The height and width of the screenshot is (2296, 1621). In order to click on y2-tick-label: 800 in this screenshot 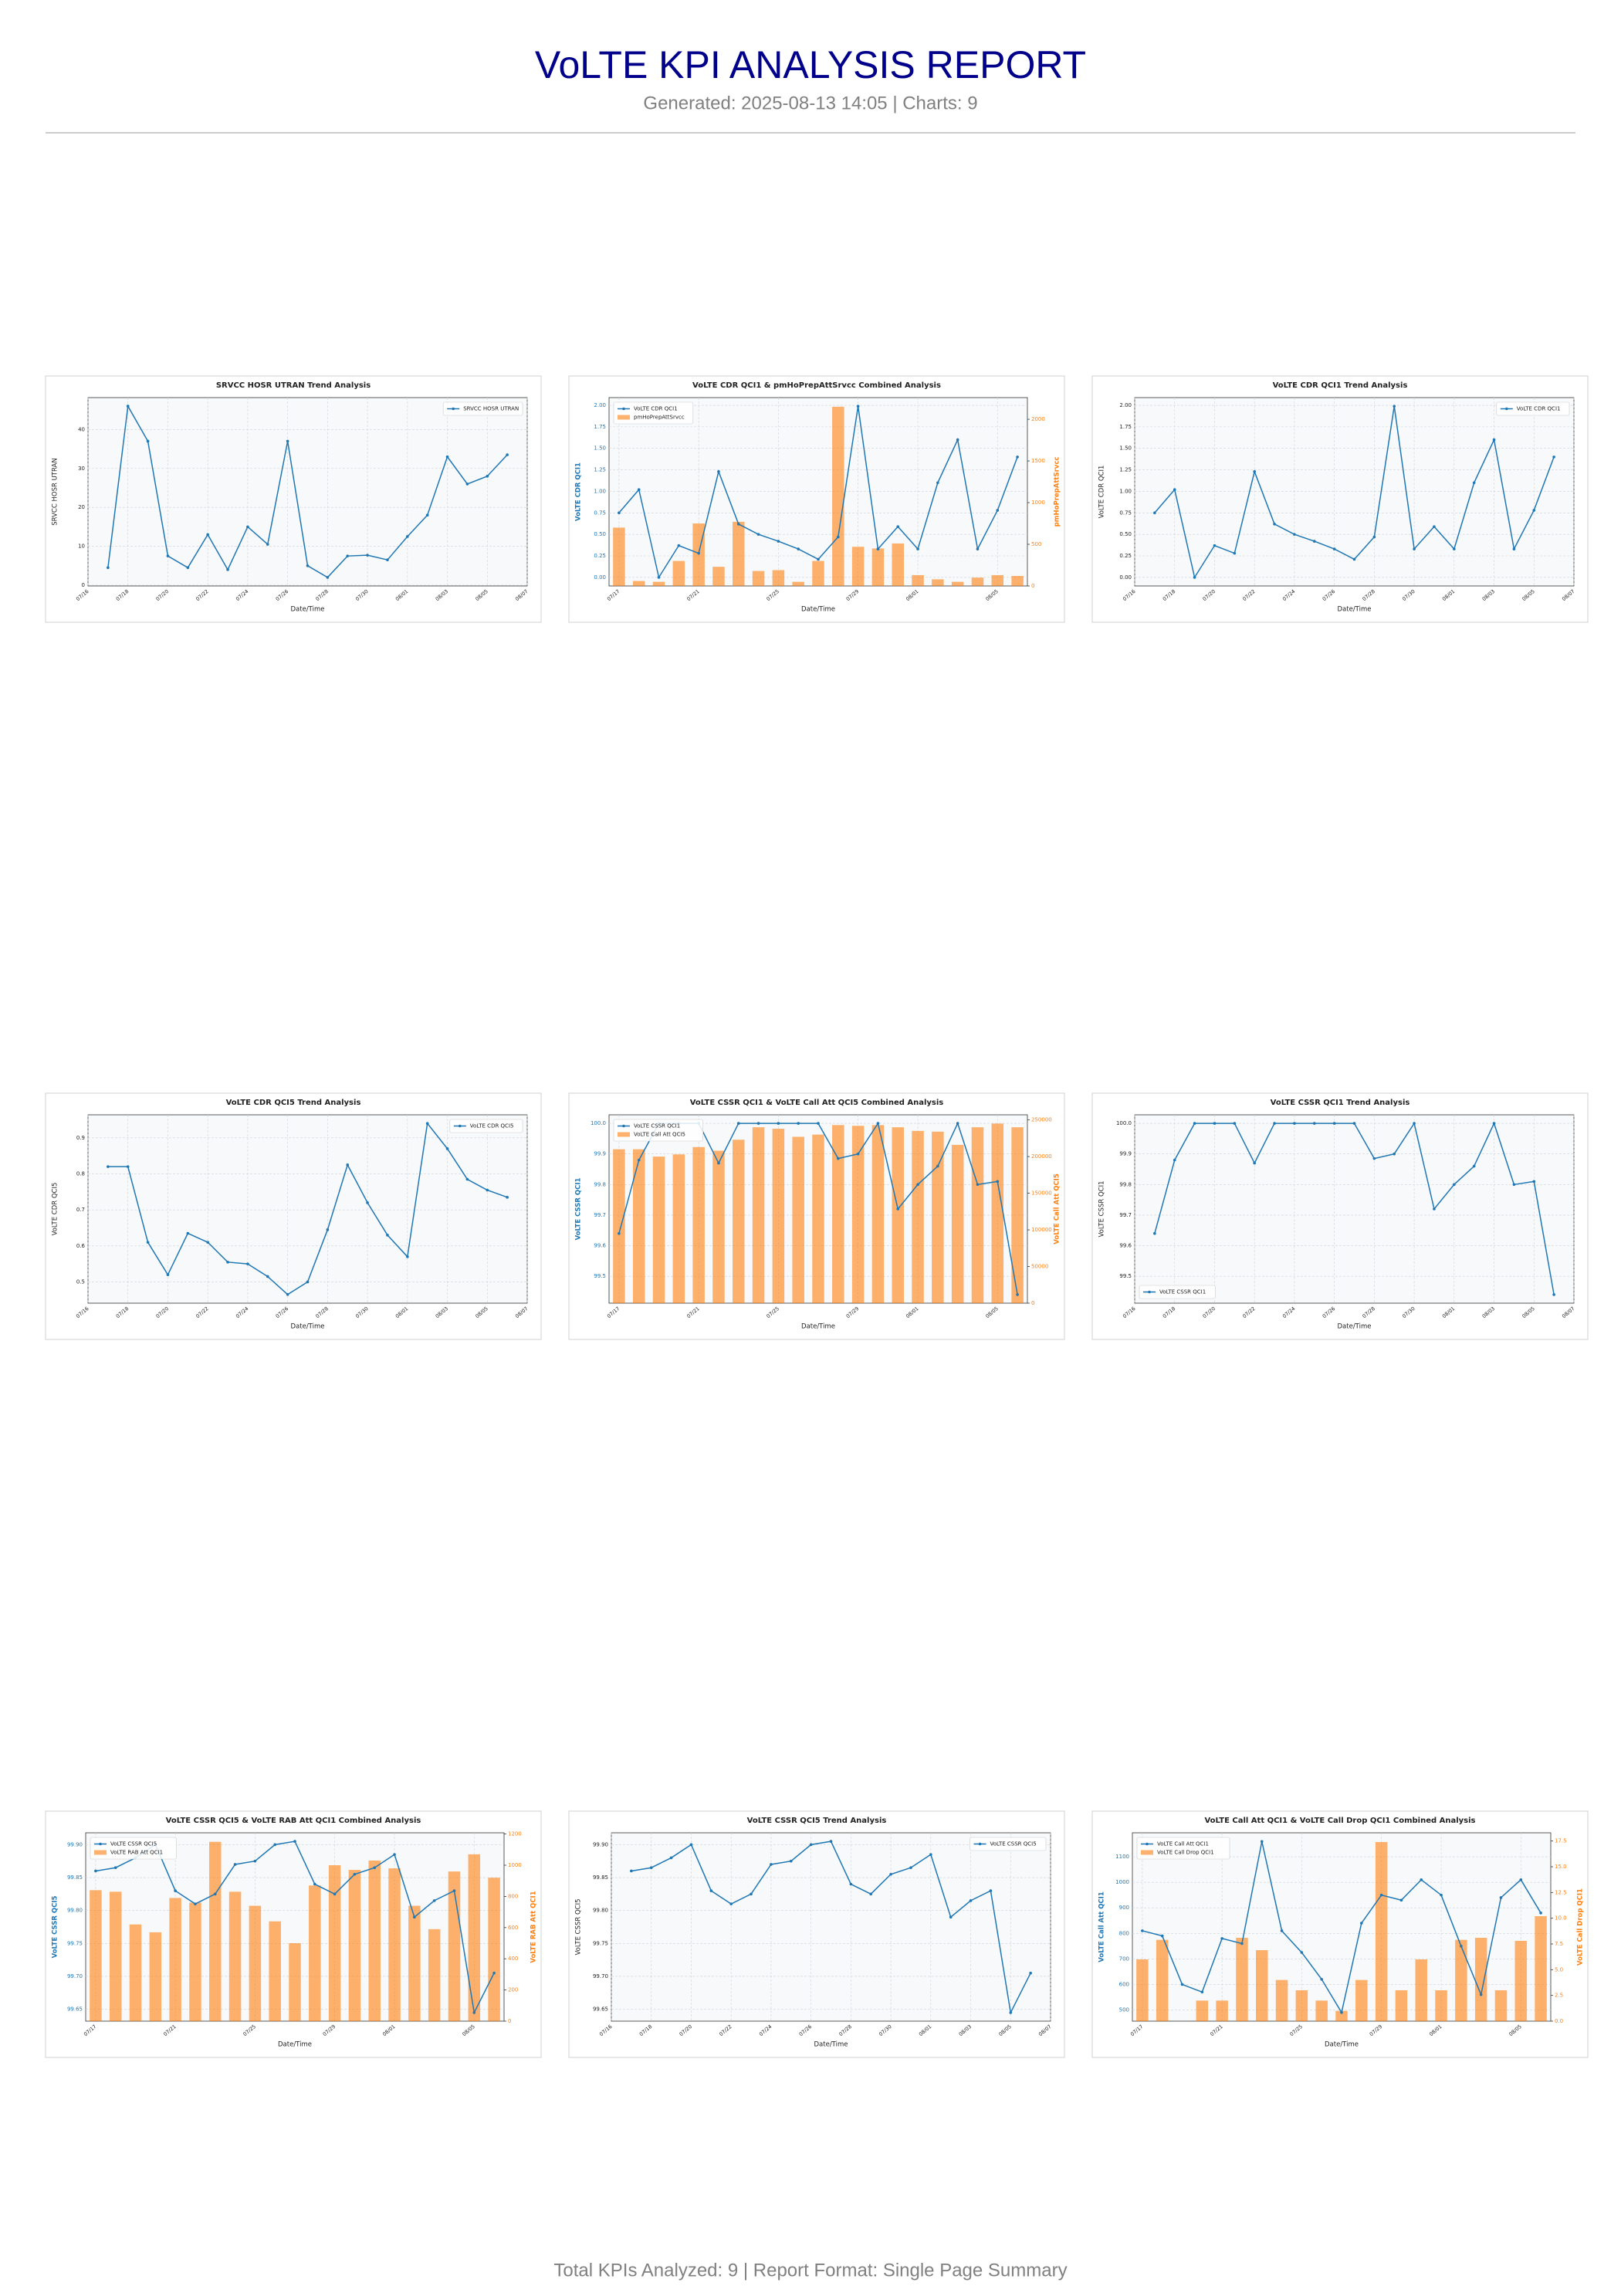, I will do `click(513, 1896)`.